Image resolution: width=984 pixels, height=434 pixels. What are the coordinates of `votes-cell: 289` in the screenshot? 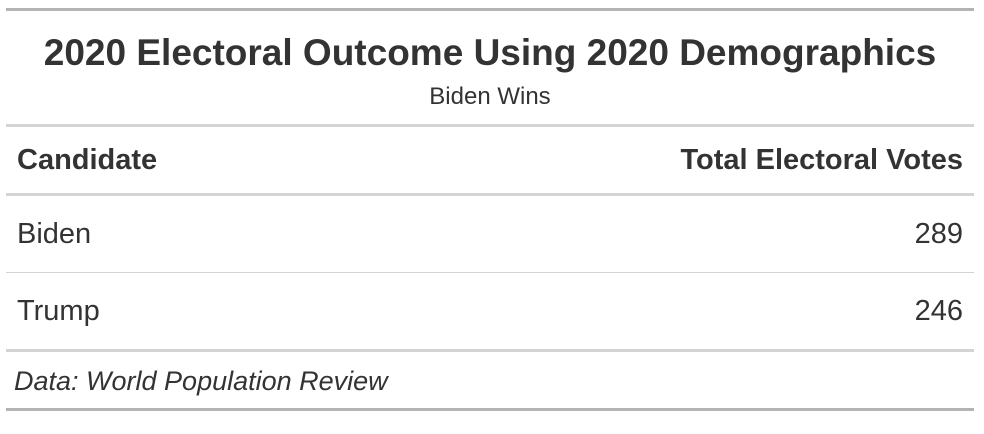 It's located at (658, 234).